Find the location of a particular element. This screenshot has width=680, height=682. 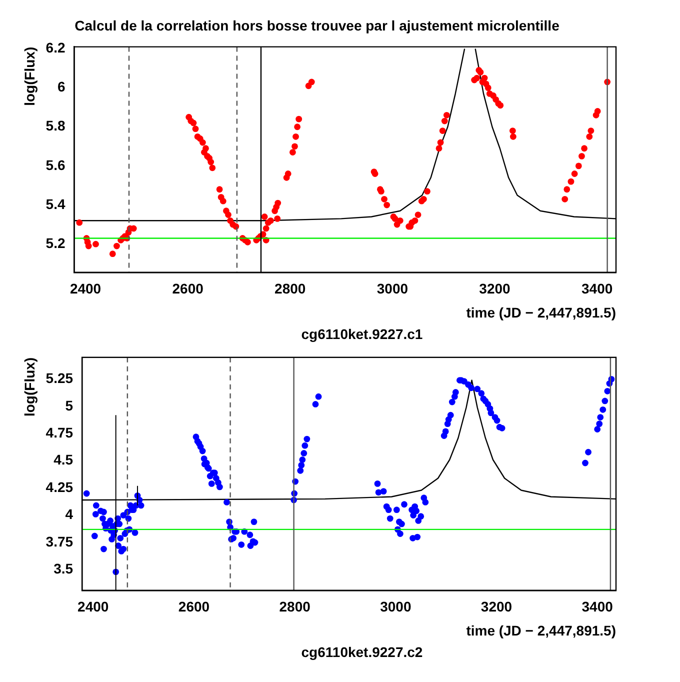

y-tick-label: 6.2 is located at coordinates (56, 48).